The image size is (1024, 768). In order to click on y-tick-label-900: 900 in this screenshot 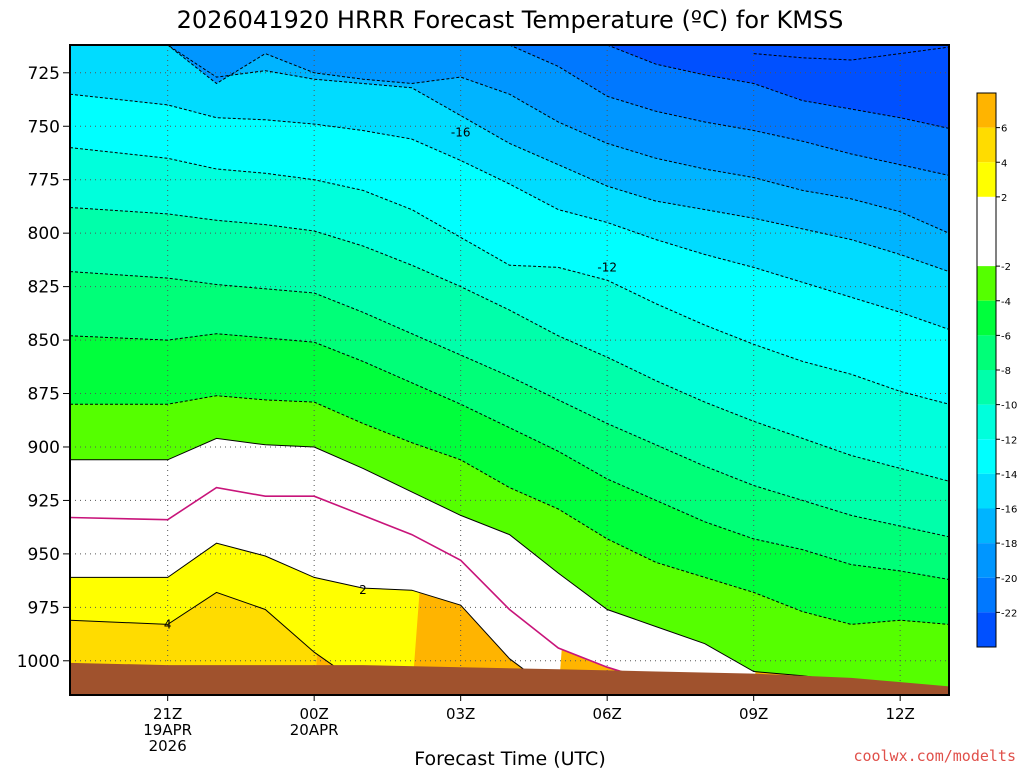, I will do `click(44, 448)`.